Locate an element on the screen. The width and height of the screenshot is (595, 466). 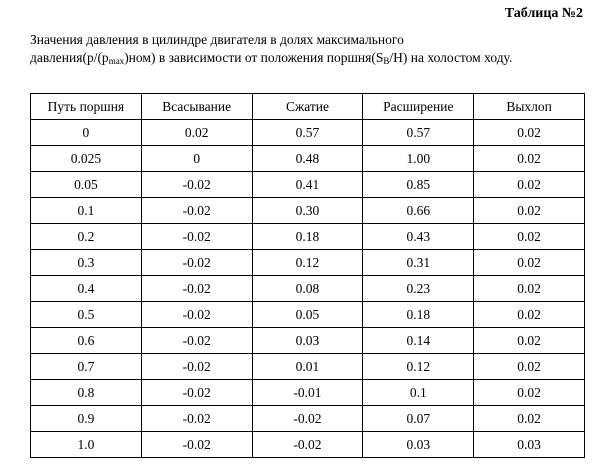
column-header: Расширение is located at coordinates (418, 106).